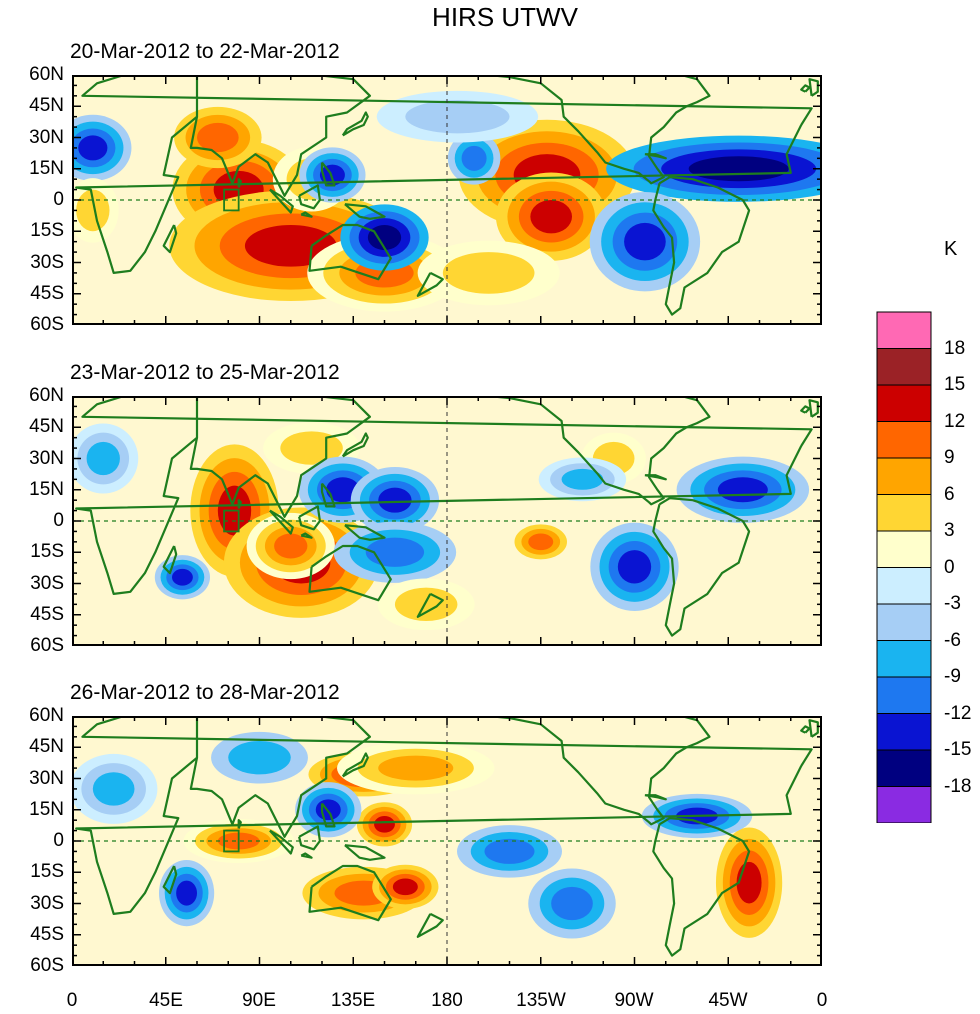 This screenshot has width=980, height=1014. Describe the element at coordinates (955, 384) in the screenshot. I see `colorbar-tick-label: 15` at that location.